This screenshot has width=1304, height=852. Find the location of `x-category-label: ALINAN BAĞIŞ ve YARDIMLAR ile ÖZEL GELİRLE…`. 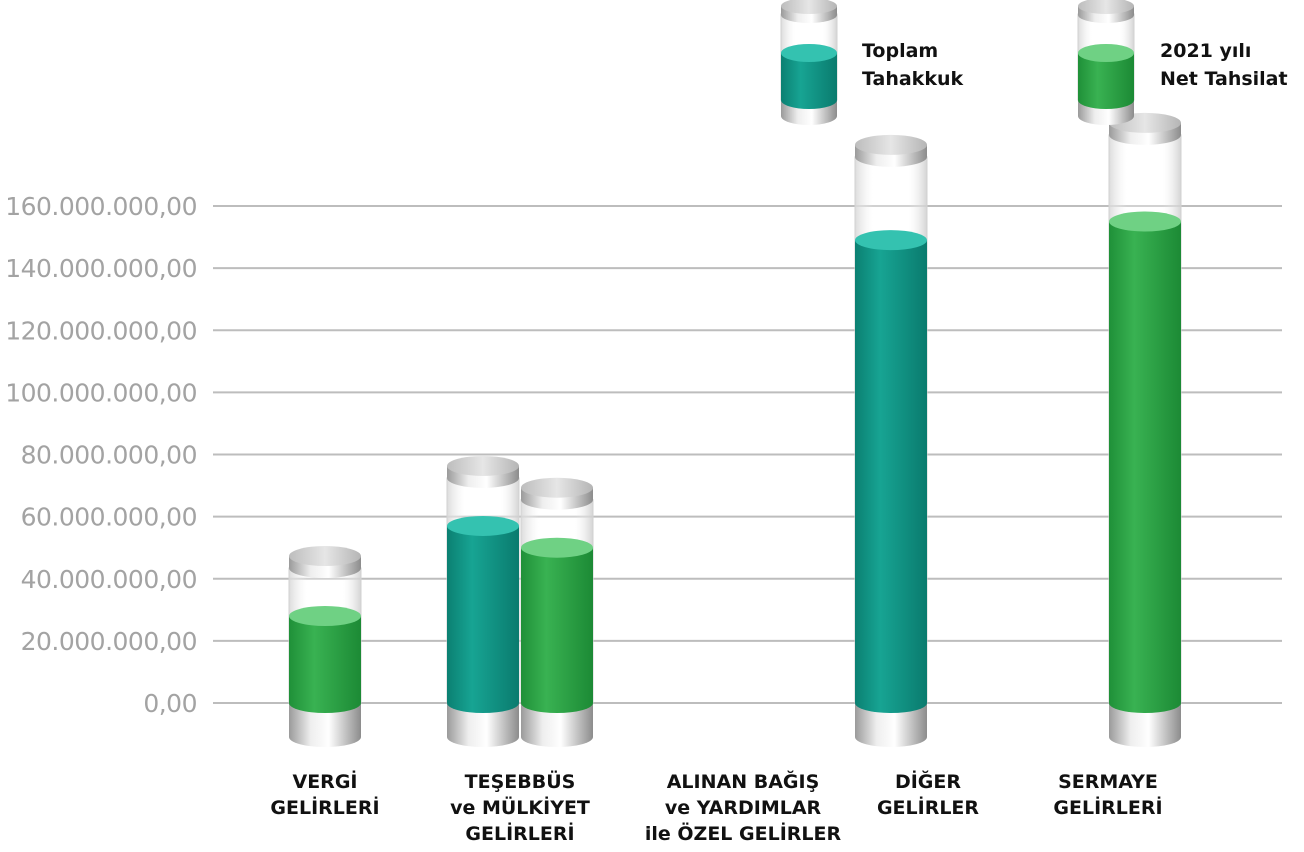

x-category-label: ALINAN BAĞIŞ ve YARDIMLAR ile ÖZEL GELİRLE… is located at coordinates (743, 807).